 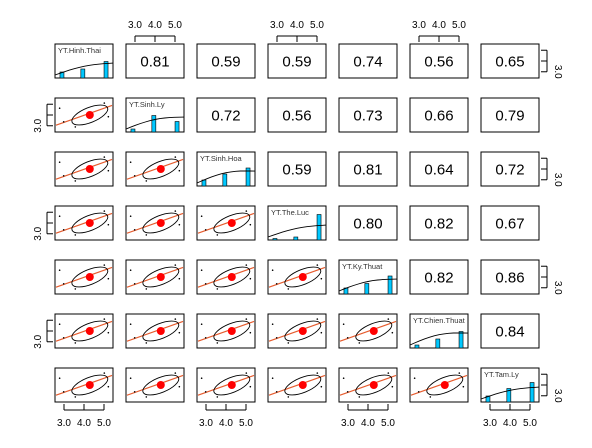 I want to click on panel-5-5: YT.Chien.Thuat, so click(x=439, y=331).